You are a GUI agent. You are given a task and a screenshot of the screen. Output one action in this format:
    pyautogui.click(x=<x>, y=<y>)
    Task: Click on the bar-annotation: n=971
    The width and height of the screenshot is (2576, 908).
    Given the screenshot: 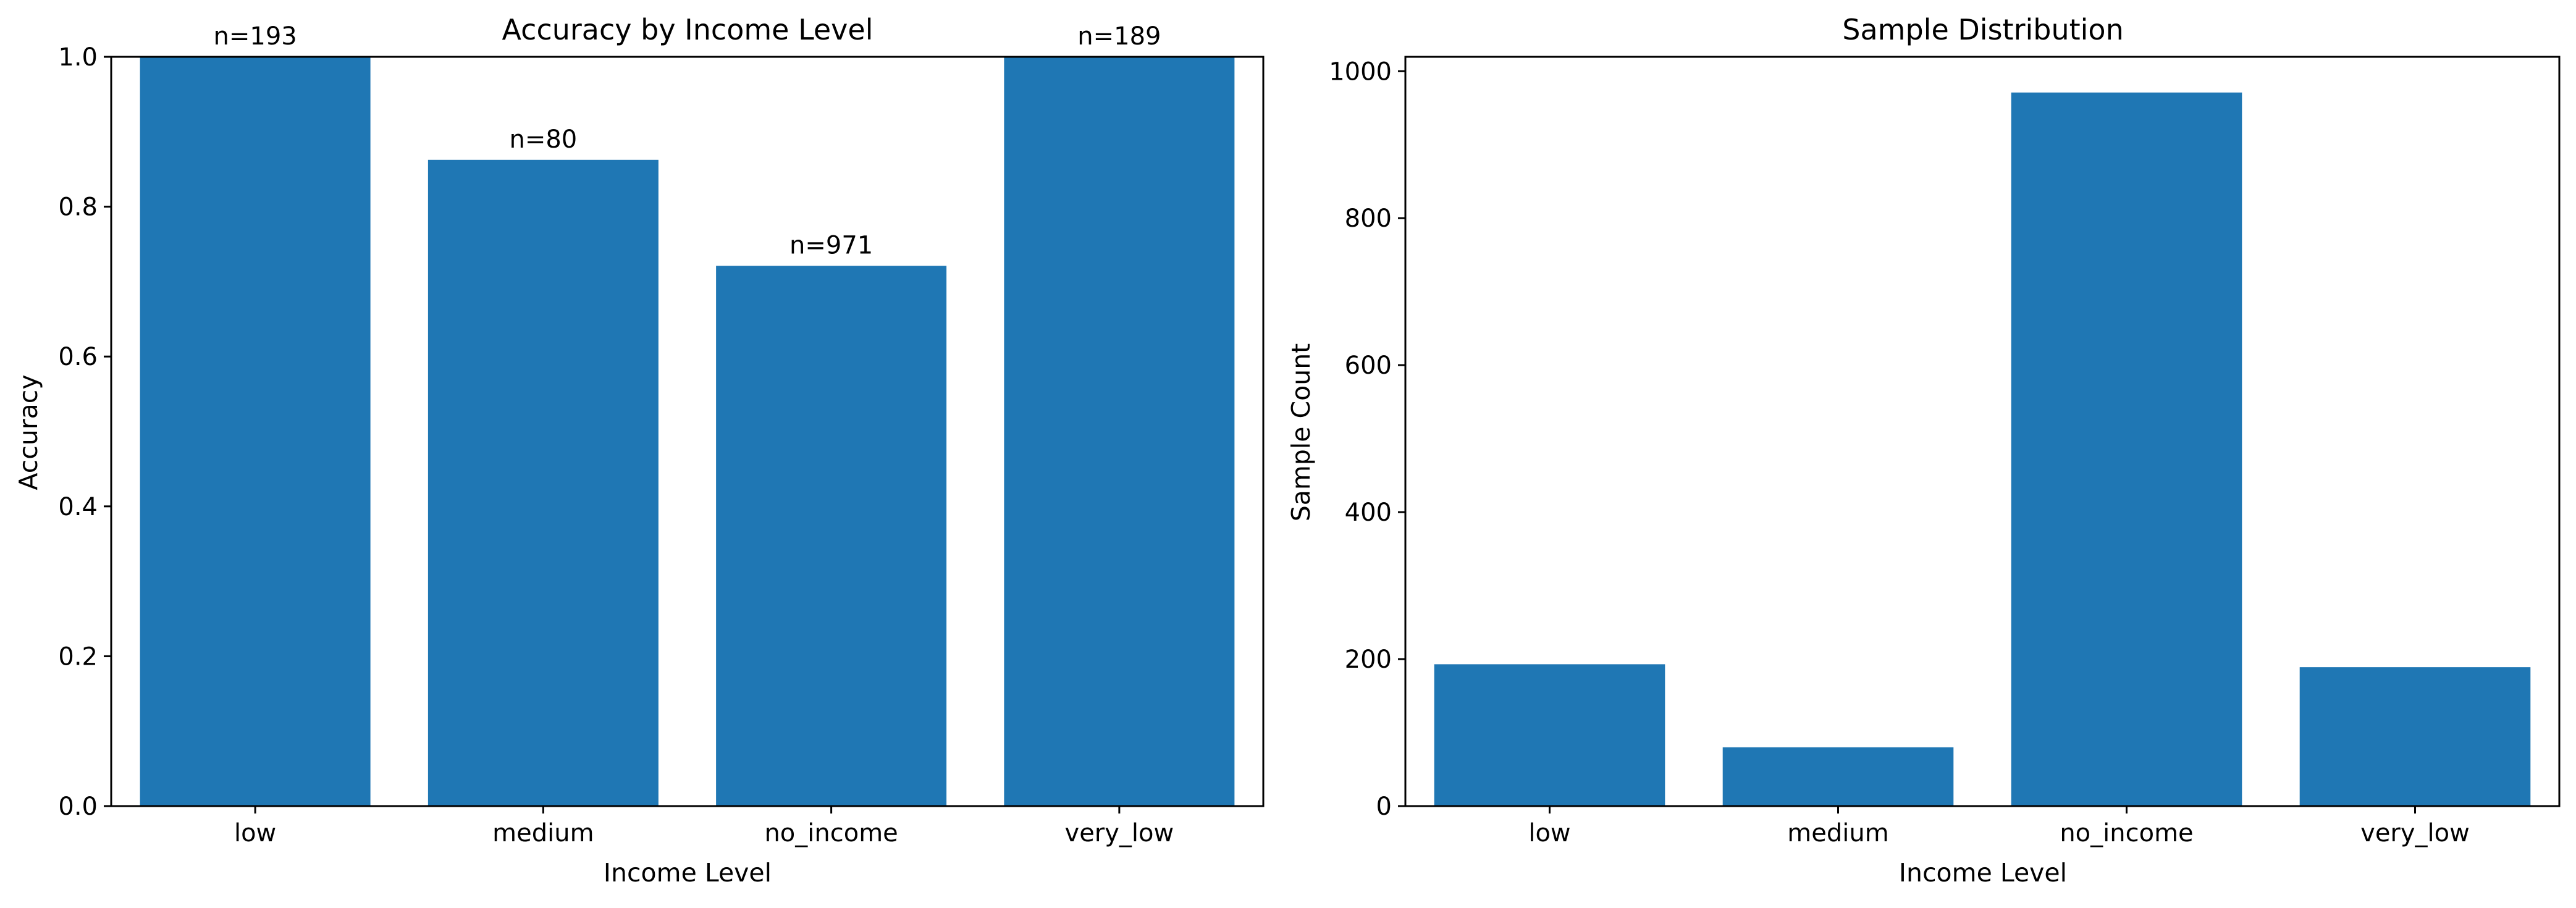 What is the action you would take?
    pyautogui.click(x=831, y=245)
    